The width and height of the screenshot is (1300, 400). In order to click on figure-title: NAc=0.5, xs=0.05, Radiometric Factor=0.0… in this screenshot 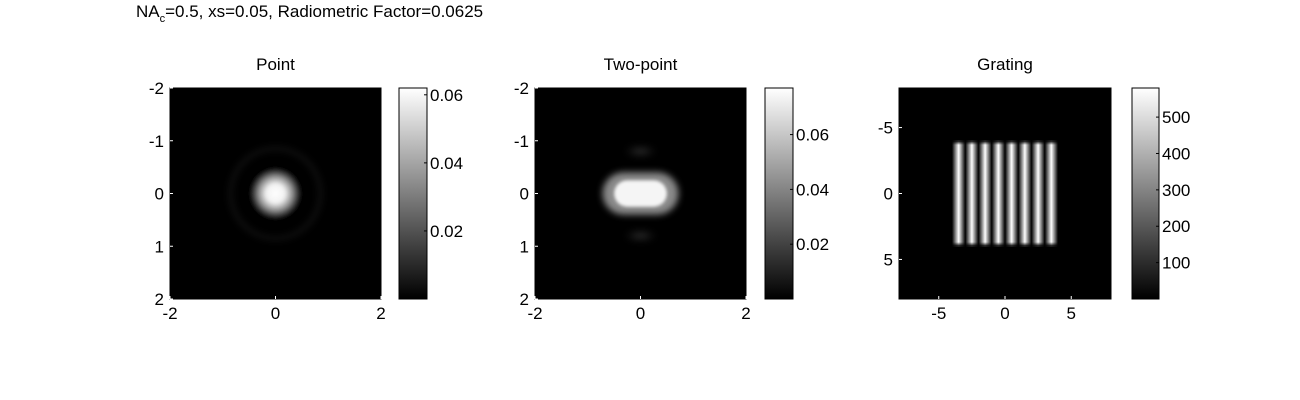, I will do `click(309, 13)`.